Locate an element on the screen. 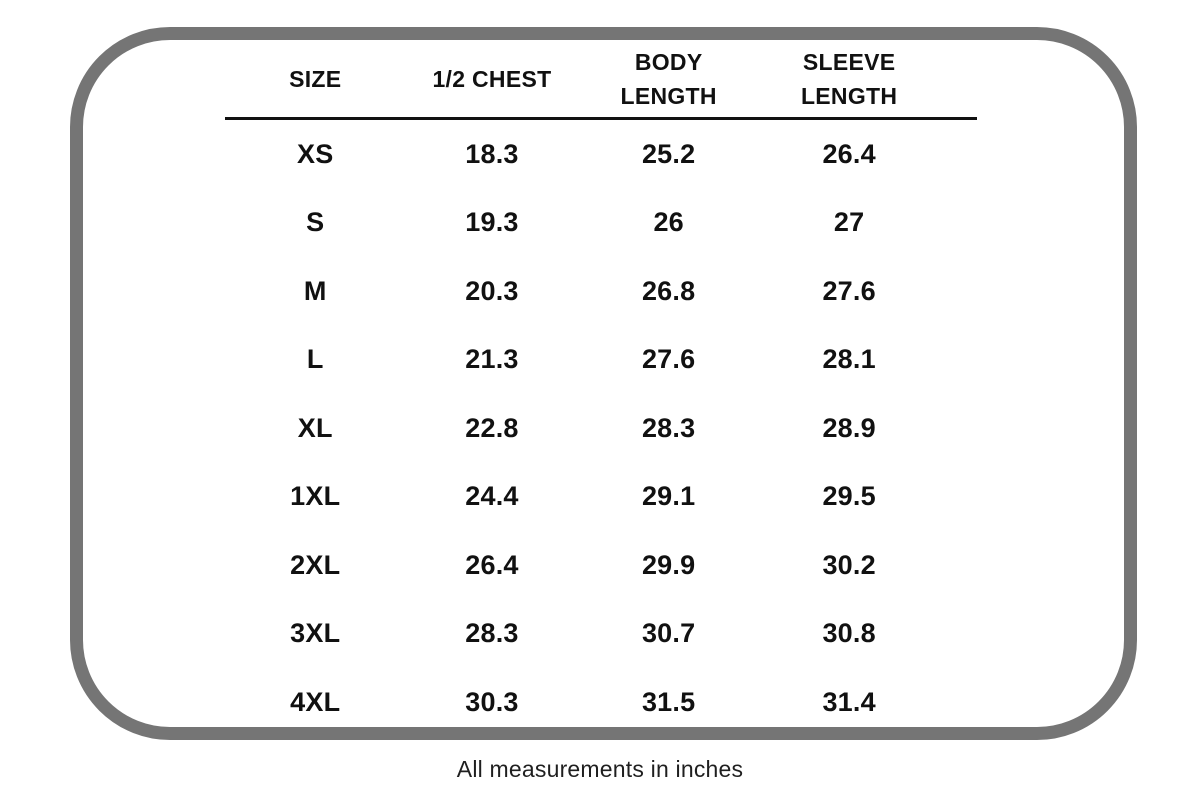 The width and height of the screenshot is (1200, 805). table-row: XL 22.8 28.3 28.9 is located at coordinates (601, 428).